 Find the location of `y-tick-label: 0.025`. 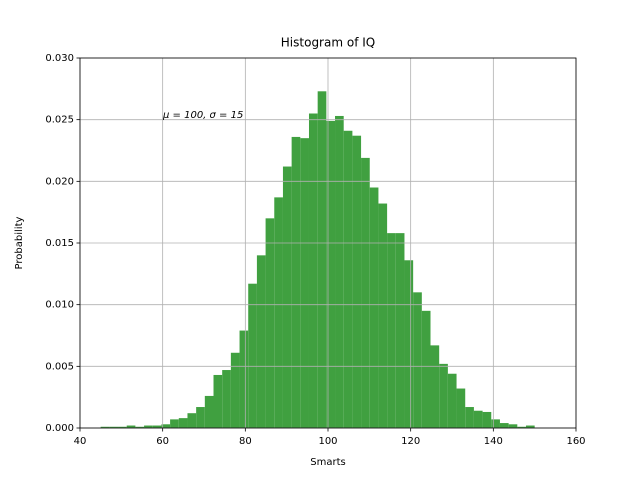

y-tick-label: 0.025 is located at coordinates (59, 120).